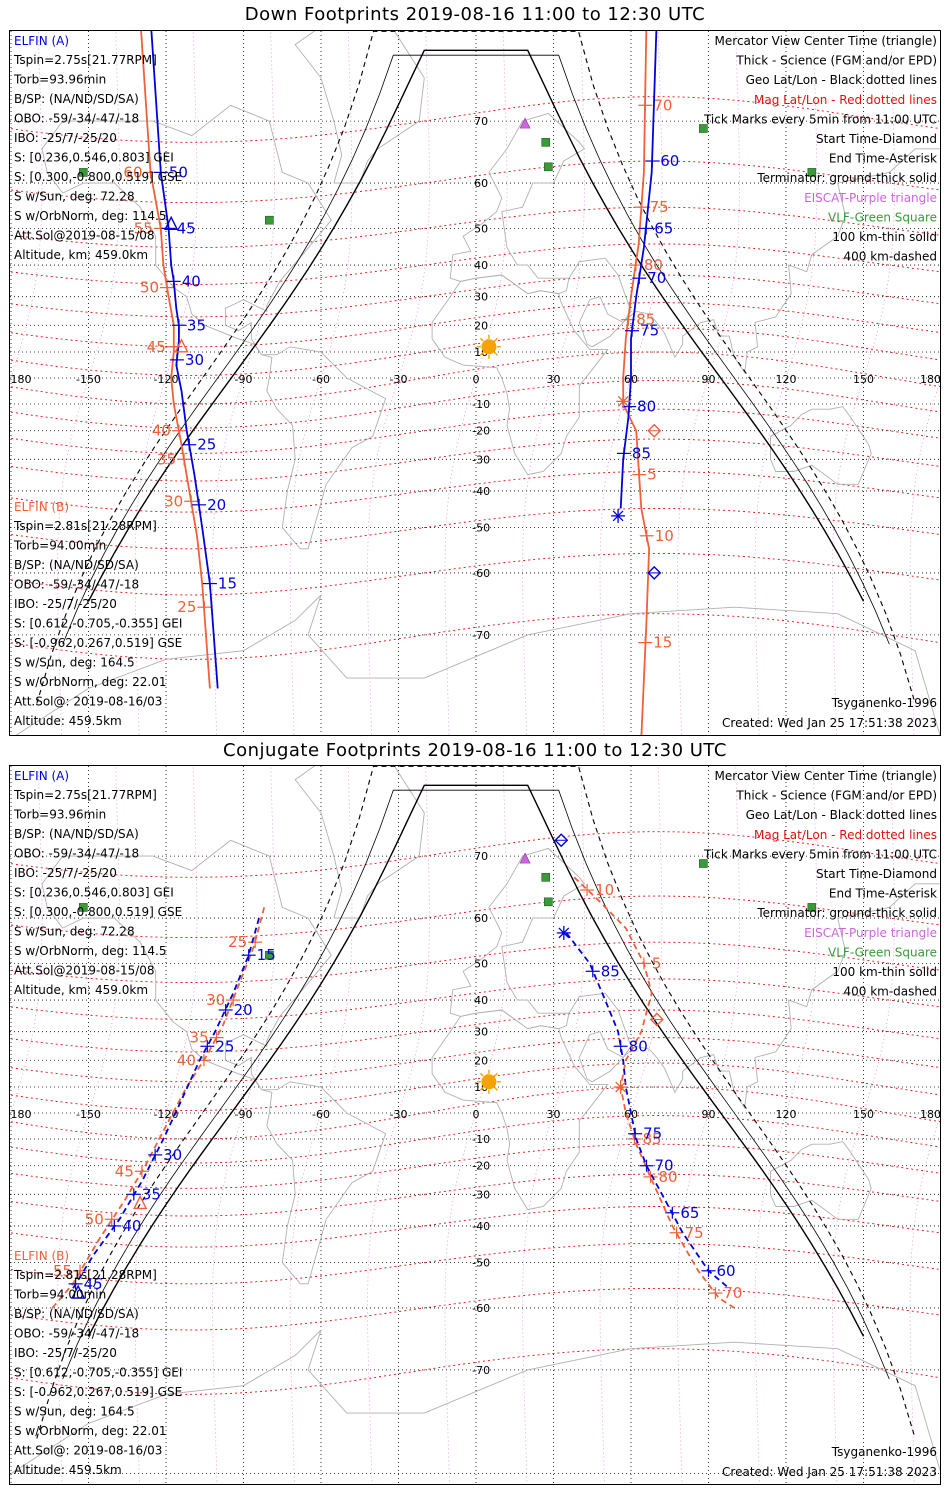  What do you see at coordinates (68, 1470) in the screenshot?
I see `elfin-b-info-line: Altitude: 459.5km` at bounding box center [68, 1470].